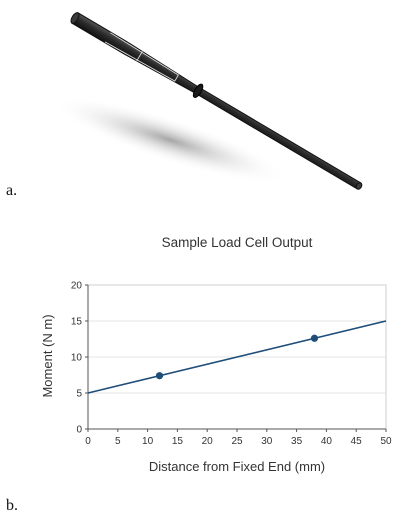 The image size is (416, 517). I want to click on panel-a-label: a., so click(11, 191).